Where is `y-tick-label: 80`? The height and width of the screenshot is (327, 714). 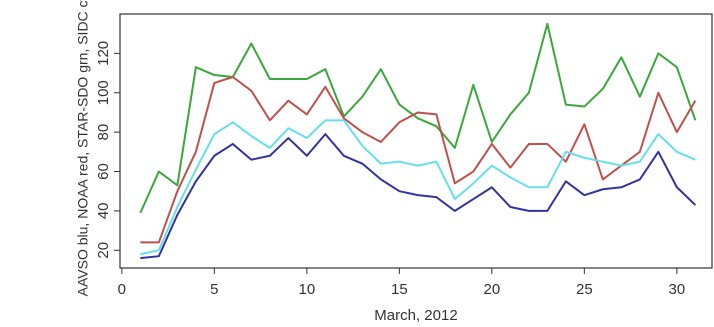 y-tick-label: 80 is located at coordinates (103, 132).